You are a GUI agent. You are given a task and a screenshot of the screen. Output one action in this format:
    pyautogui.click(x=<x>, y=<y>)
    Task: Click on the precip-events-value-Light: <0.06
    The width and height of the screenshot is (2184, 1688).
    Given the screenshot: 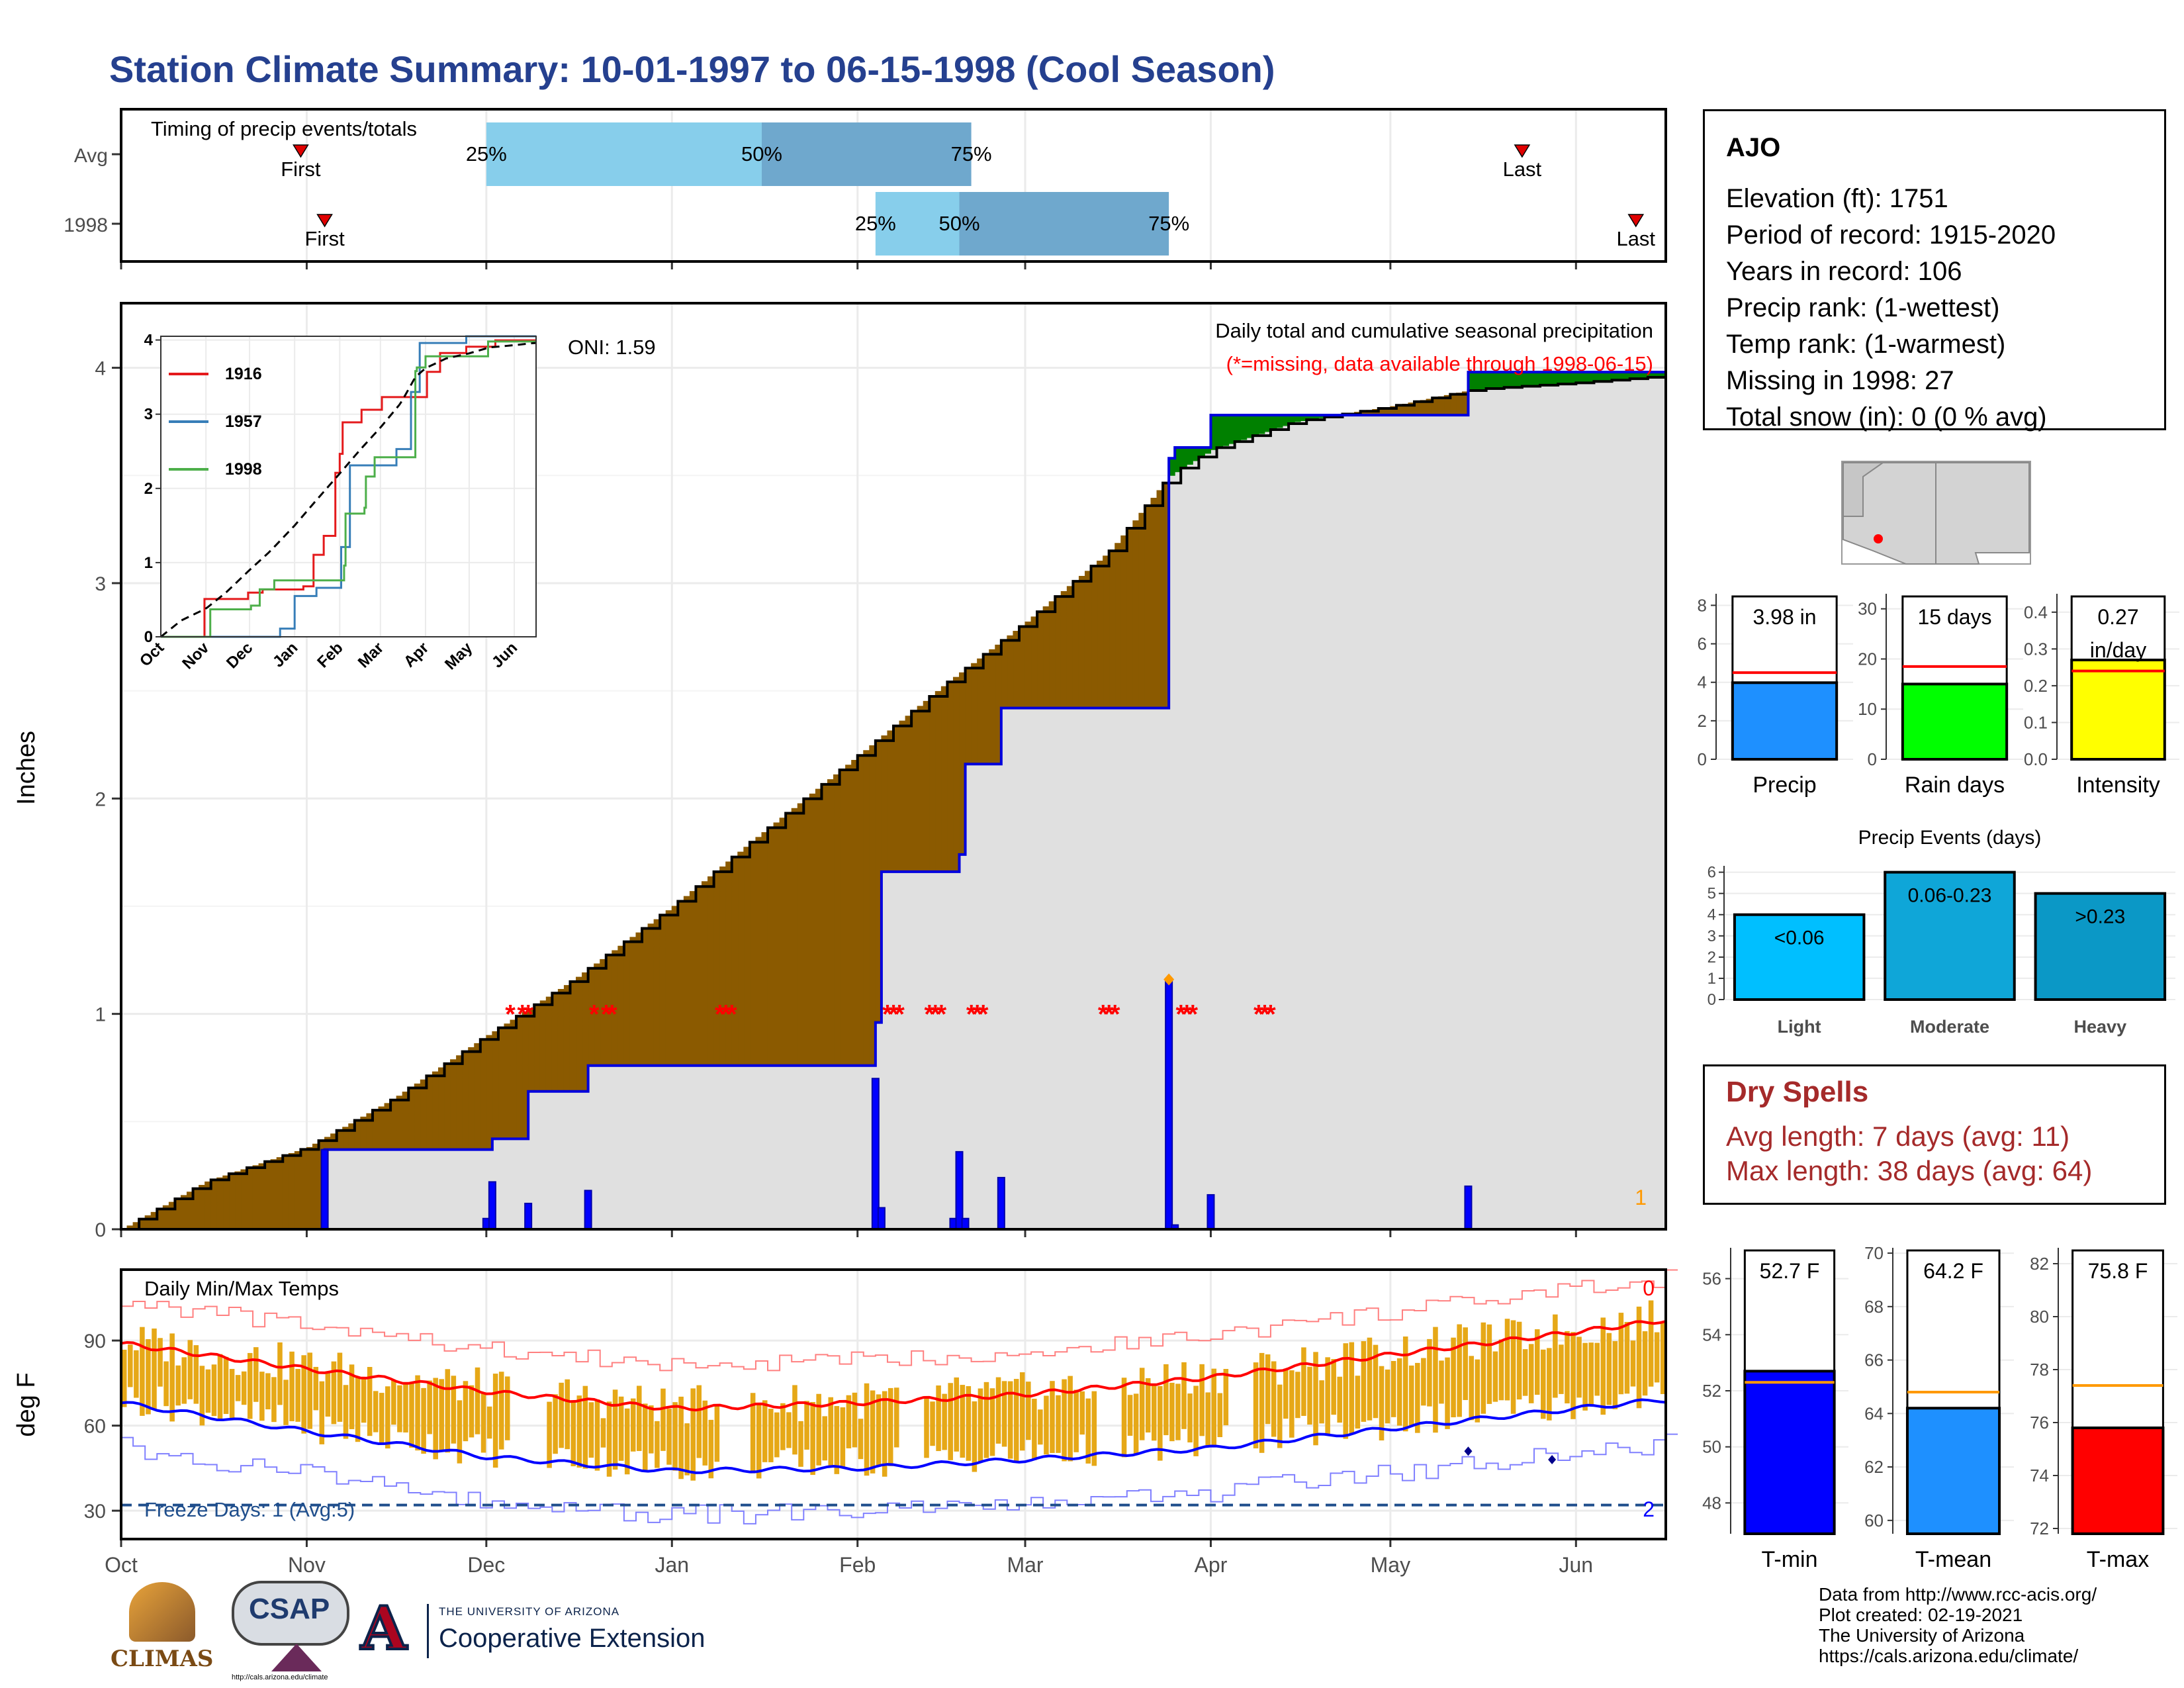 What is the action you would take?
    pyautogui.click(x=1800, y=938)
    